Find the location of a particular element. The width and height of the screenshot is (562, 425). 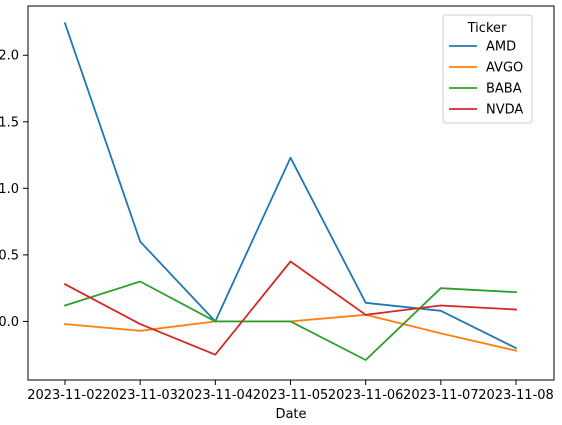

y-tick-label: 0.0 is located at coordinates (9, 322).